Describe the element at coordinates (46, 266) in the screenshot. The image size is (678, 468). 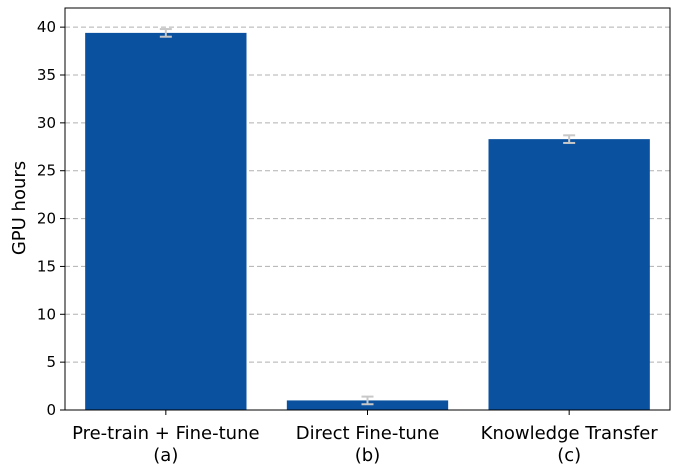
I see `y-tick-label: 15` at that location.